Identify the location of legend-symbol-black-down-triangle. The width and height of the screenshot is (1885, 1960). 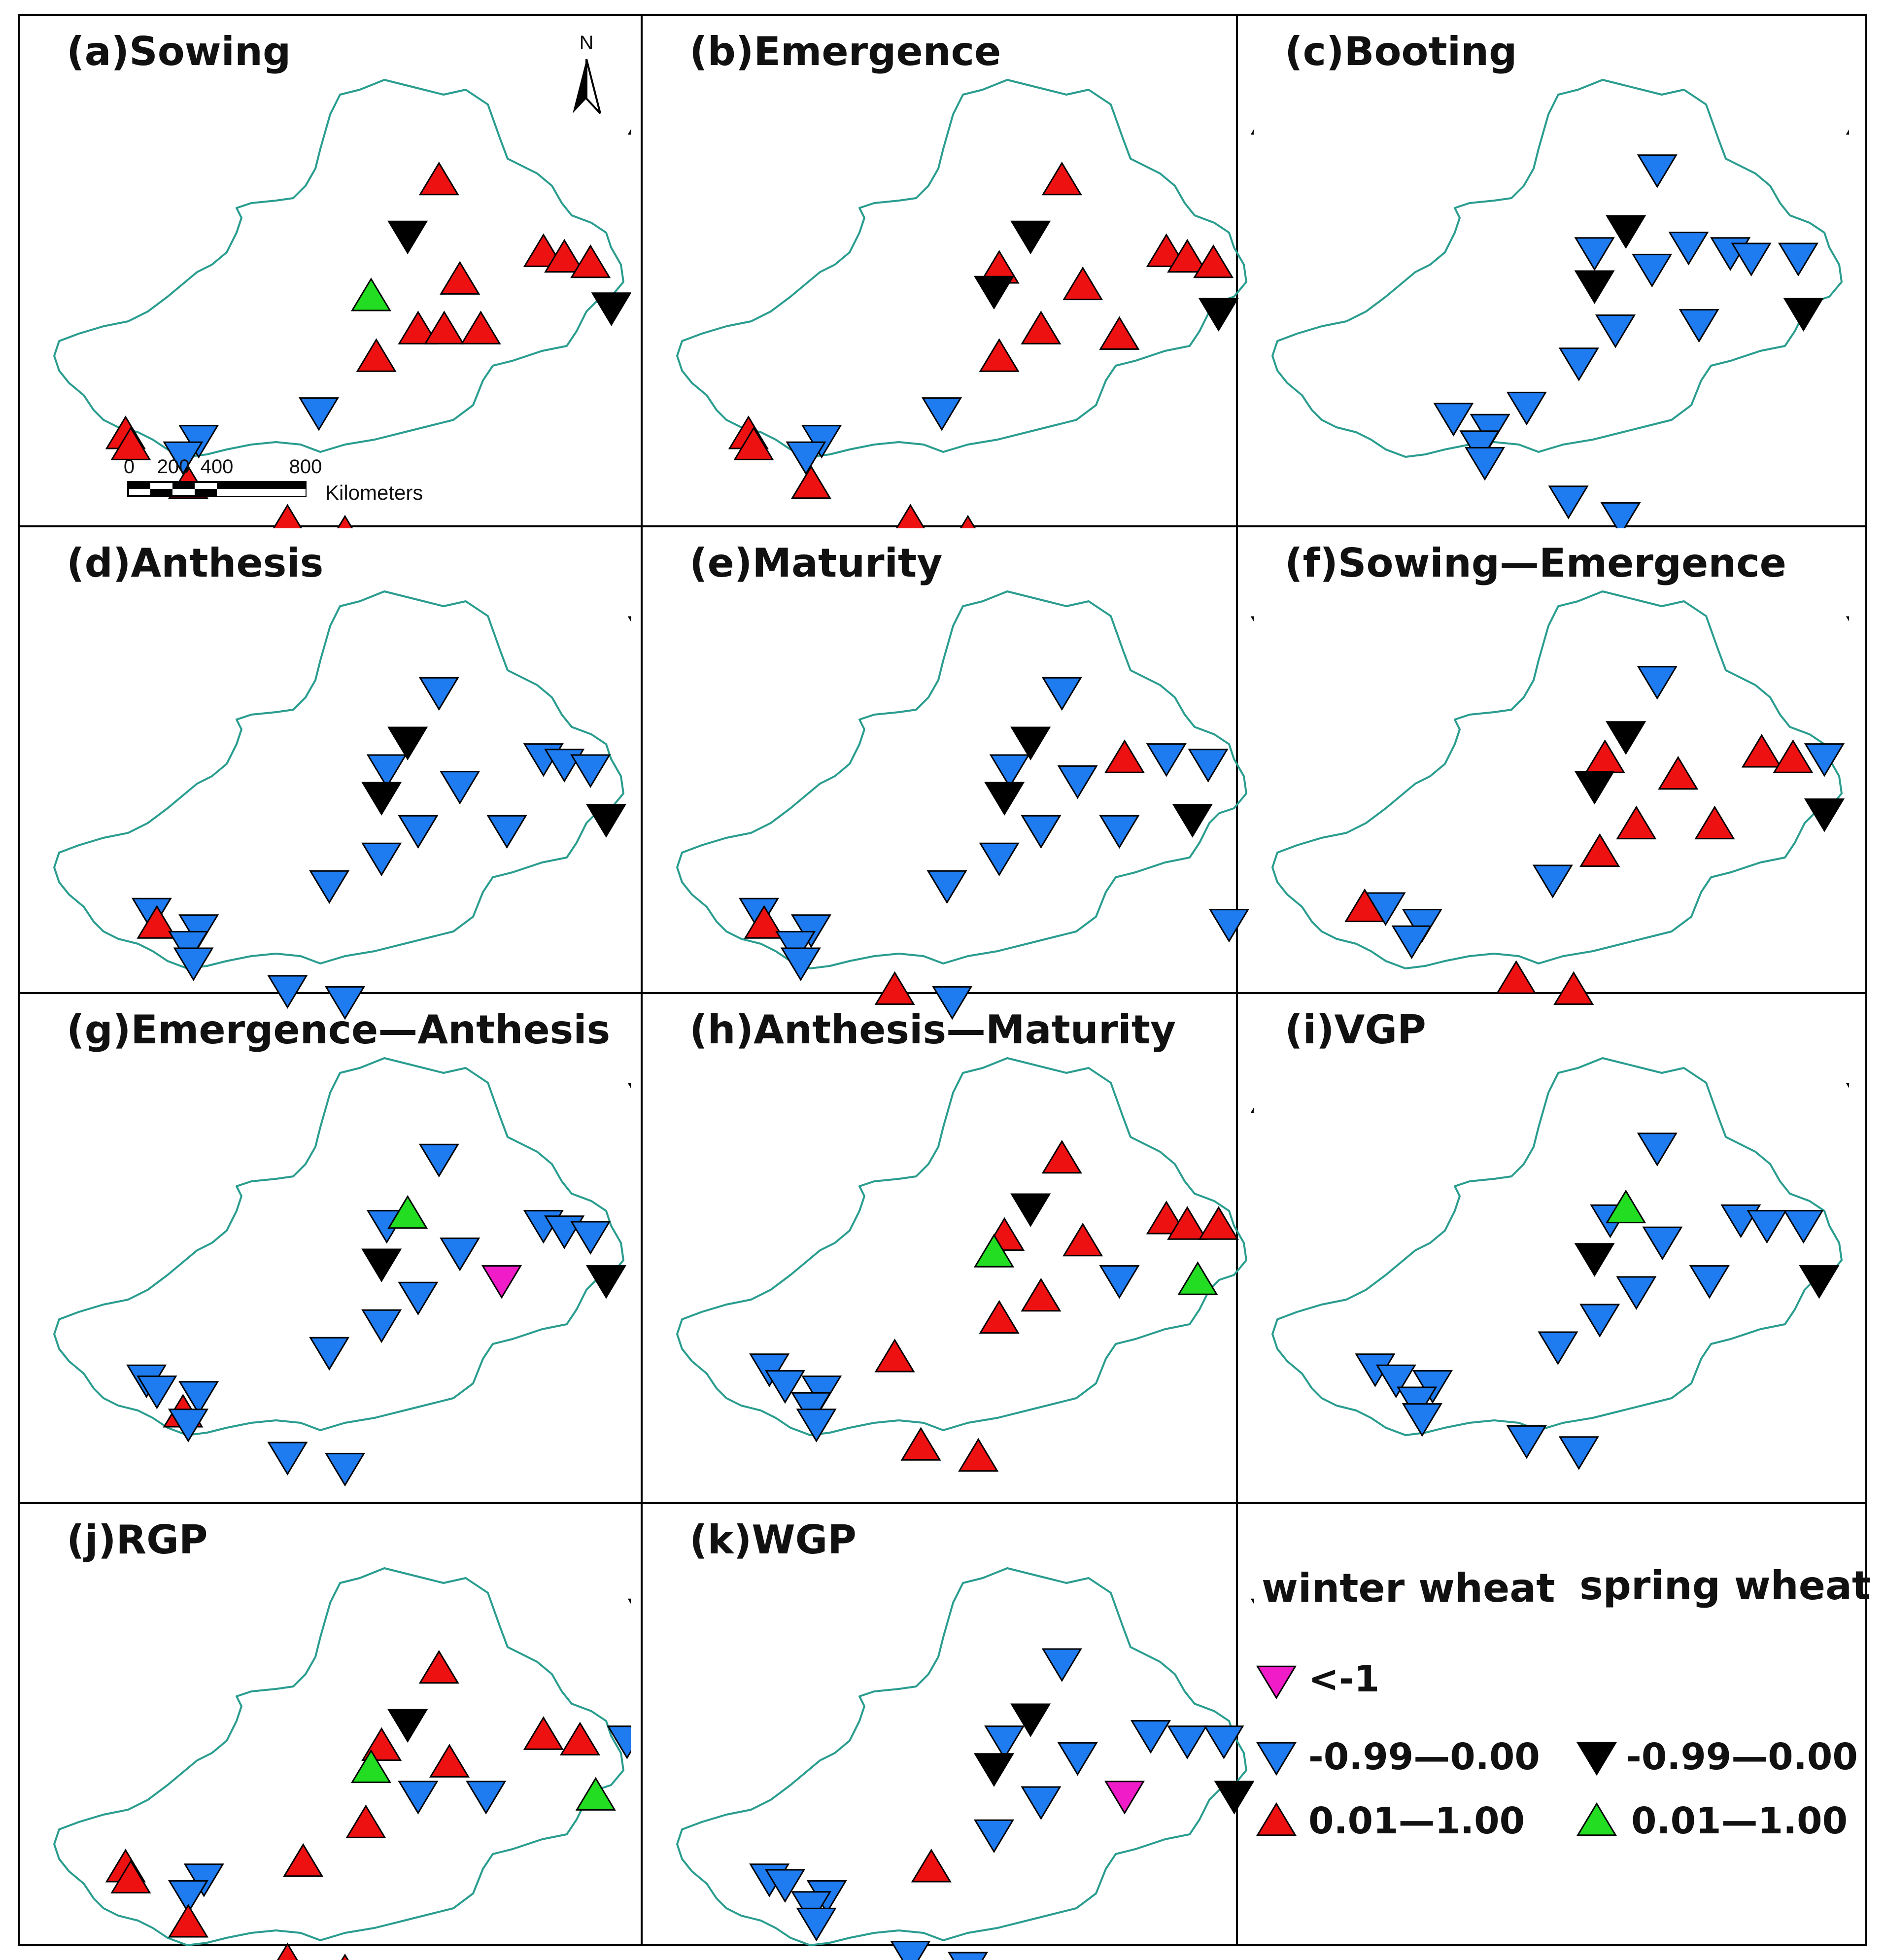
(1596, 1759).